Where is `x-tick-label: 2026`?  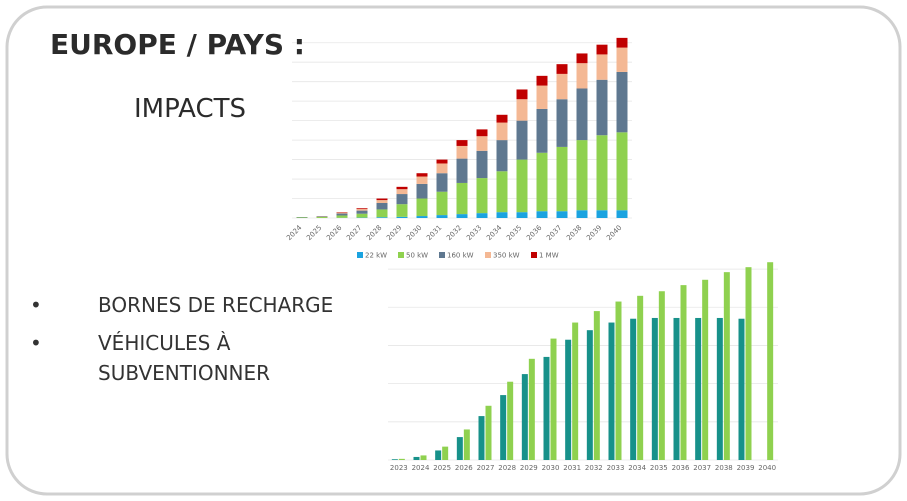
x-tick-label: 2026 is located at coordinates (464, 468).